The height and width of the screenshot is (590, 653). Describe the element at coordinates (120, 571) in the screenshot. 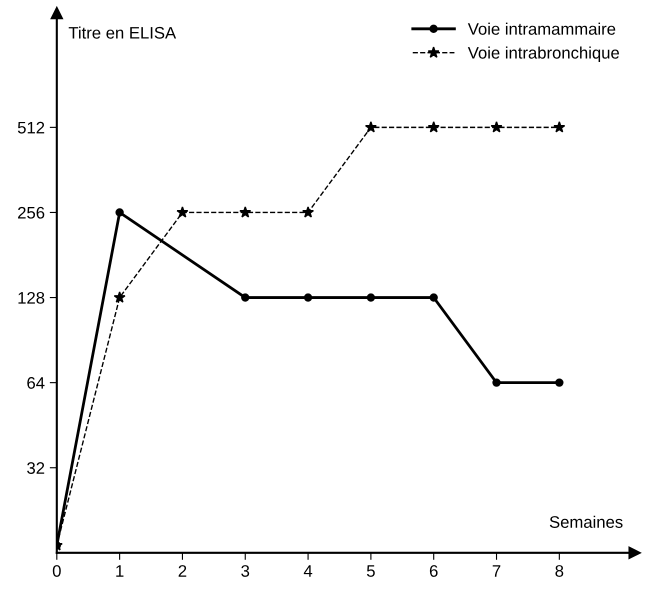

I see `x-tick-label: 1` at that location.